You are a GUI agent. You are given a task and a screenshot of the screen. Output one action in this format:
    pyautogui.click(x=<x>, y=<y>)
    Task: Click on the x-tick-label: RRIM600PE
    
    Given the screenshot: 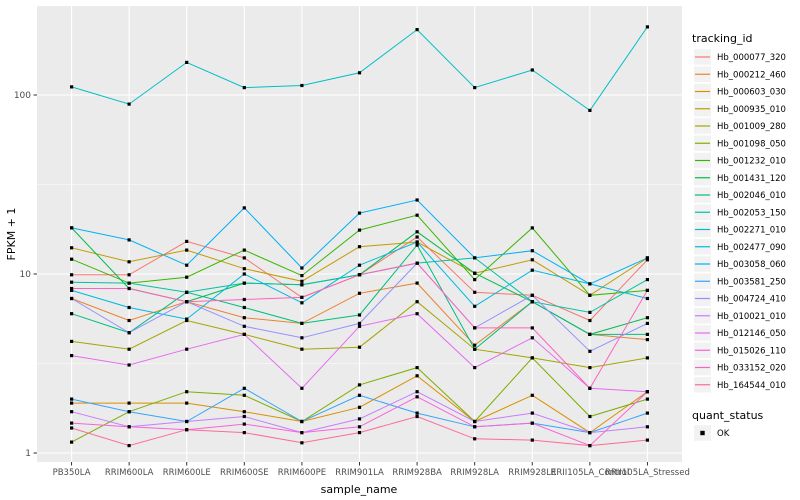 What is the action you would take?
    pyautogui.click(x=302, y=473)
    